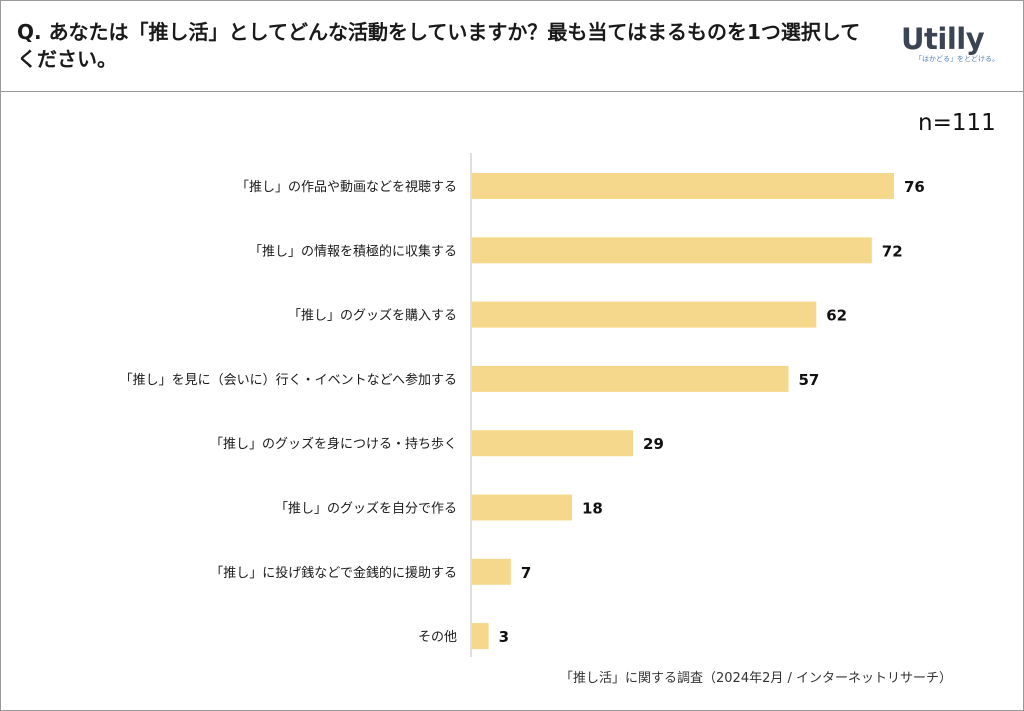 Image resolution: width=1024 pixels, height=711 pixels. I want to click on brand-name: Utilly, so click(943, 39).